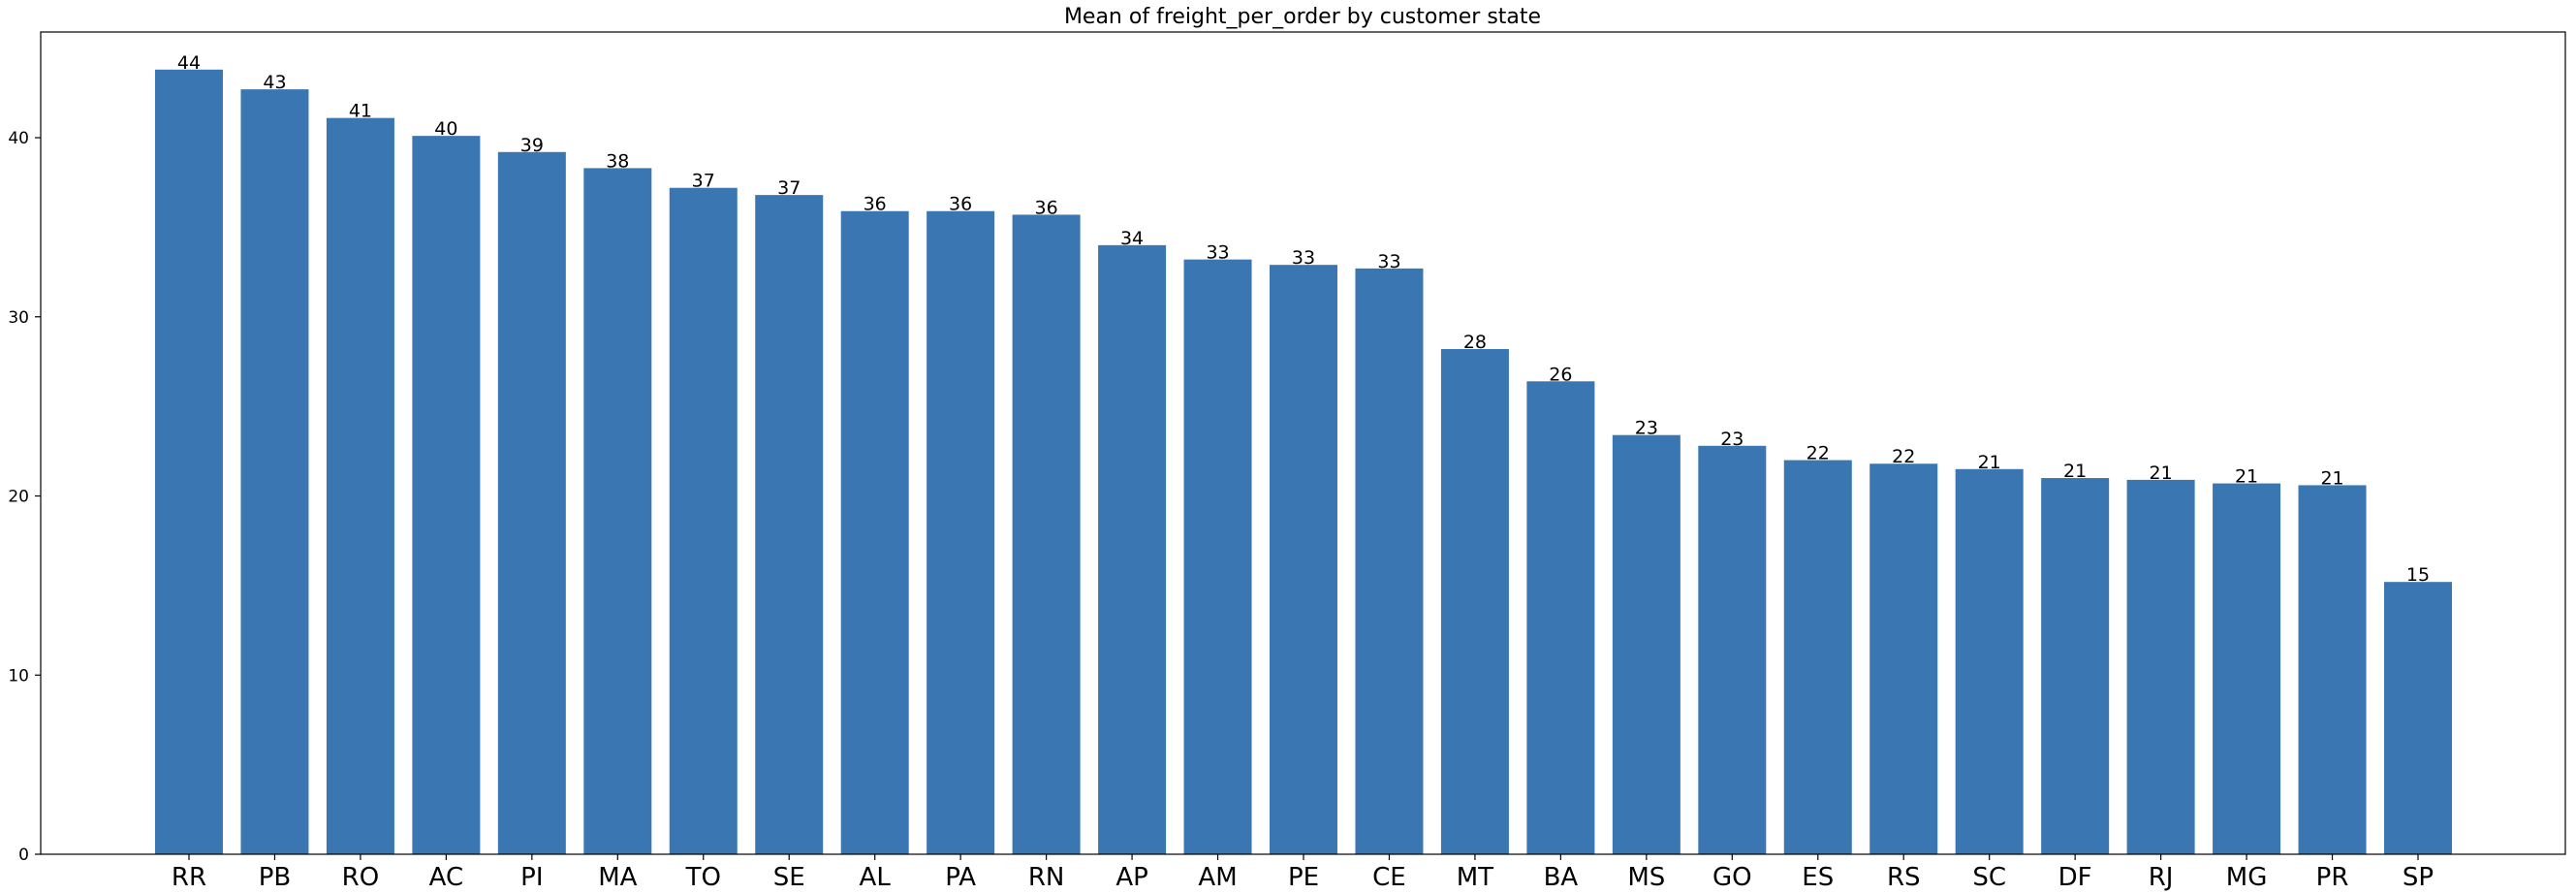 This screenshot has height=894, width=2576. What do you see at coordinates (2418, 575) in the screenshot?
I see `data-label-sp: 15` at bounding box center [2418, 575].